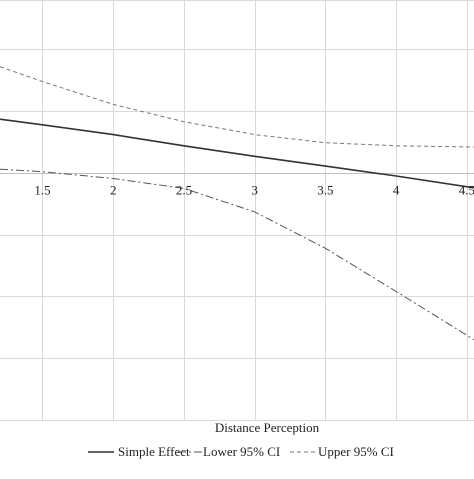 This screenshot has width=474, height=479. What do you see at coordinates (42, 190) in the screenshot?
I see `x-tick-label: 1.5` at bounding box center [42, 190].